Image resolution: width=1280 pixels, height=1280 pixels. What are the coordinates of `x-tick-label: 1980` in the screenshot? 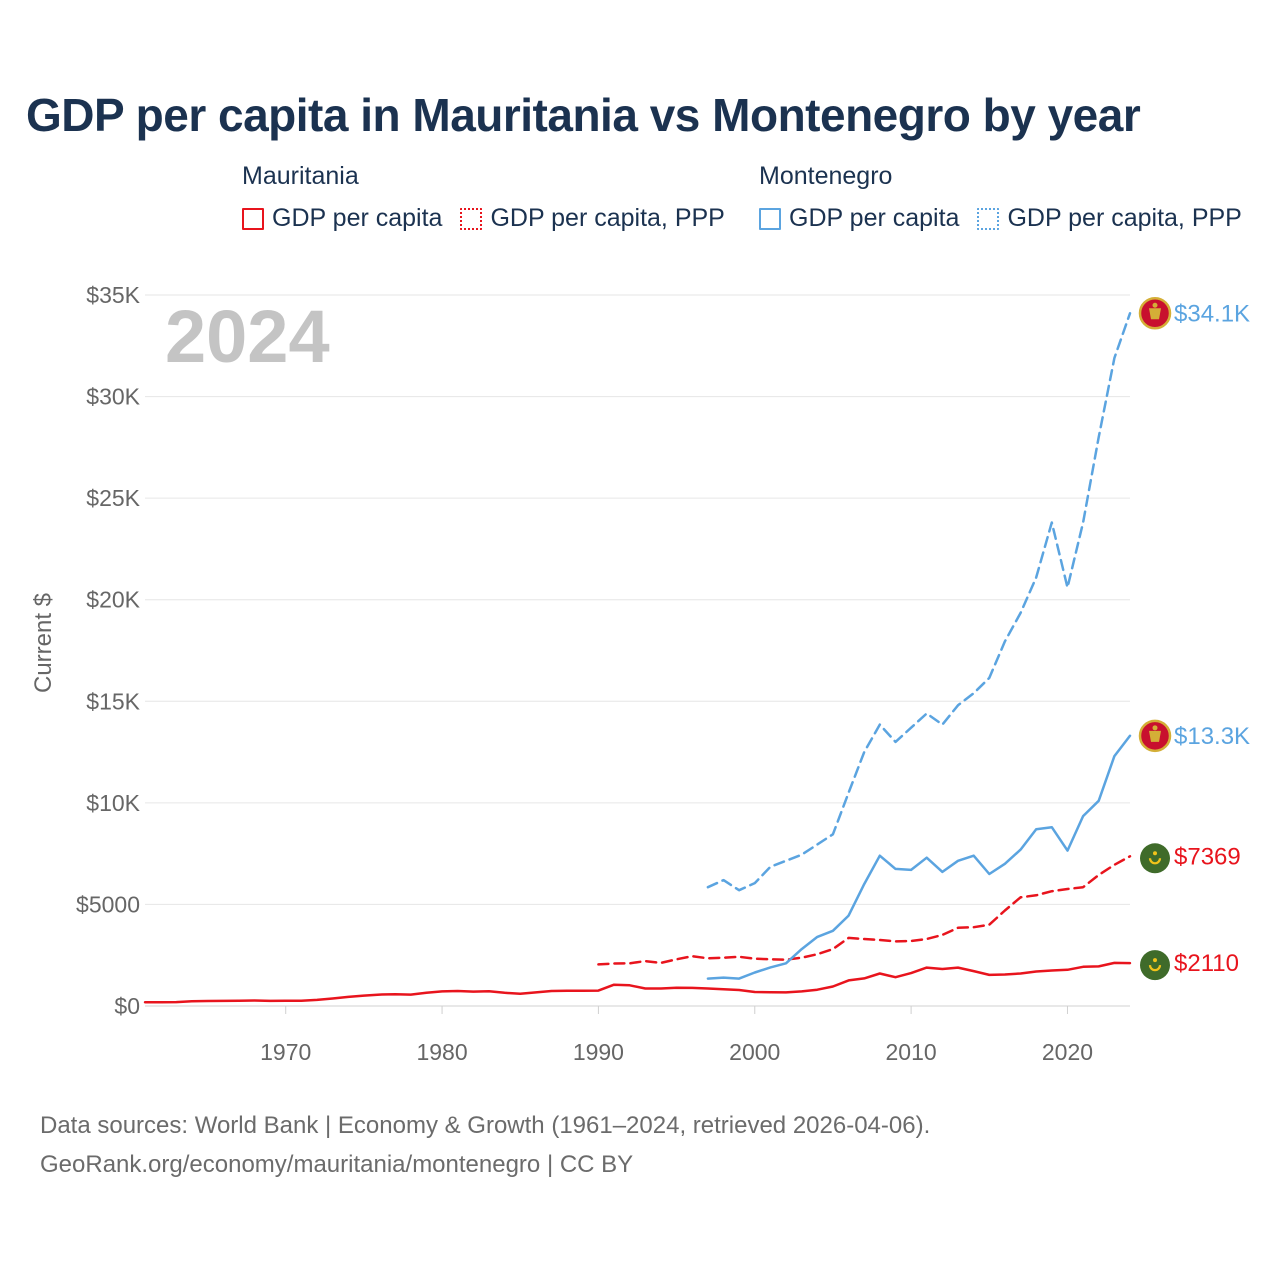 It's located at (441, 1052).